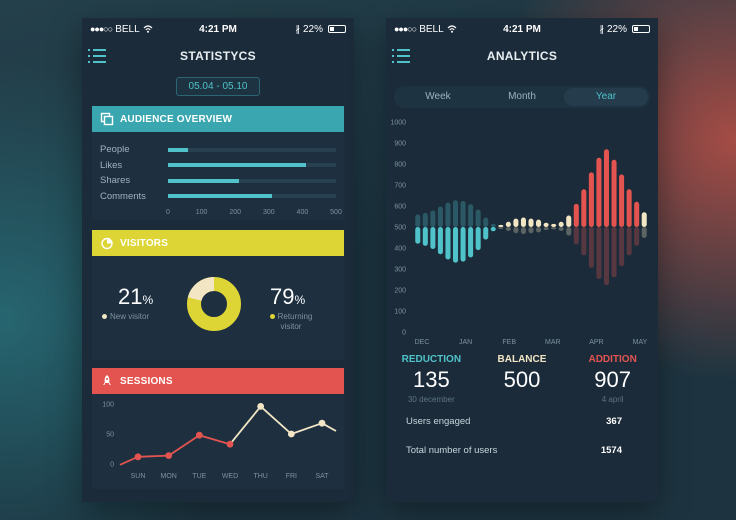 The width and height of the screenshot is (736, 520). Describe the element at coordinates (302, 212) in the screenshot. I see `audience-axis-tick: 400` at that location.